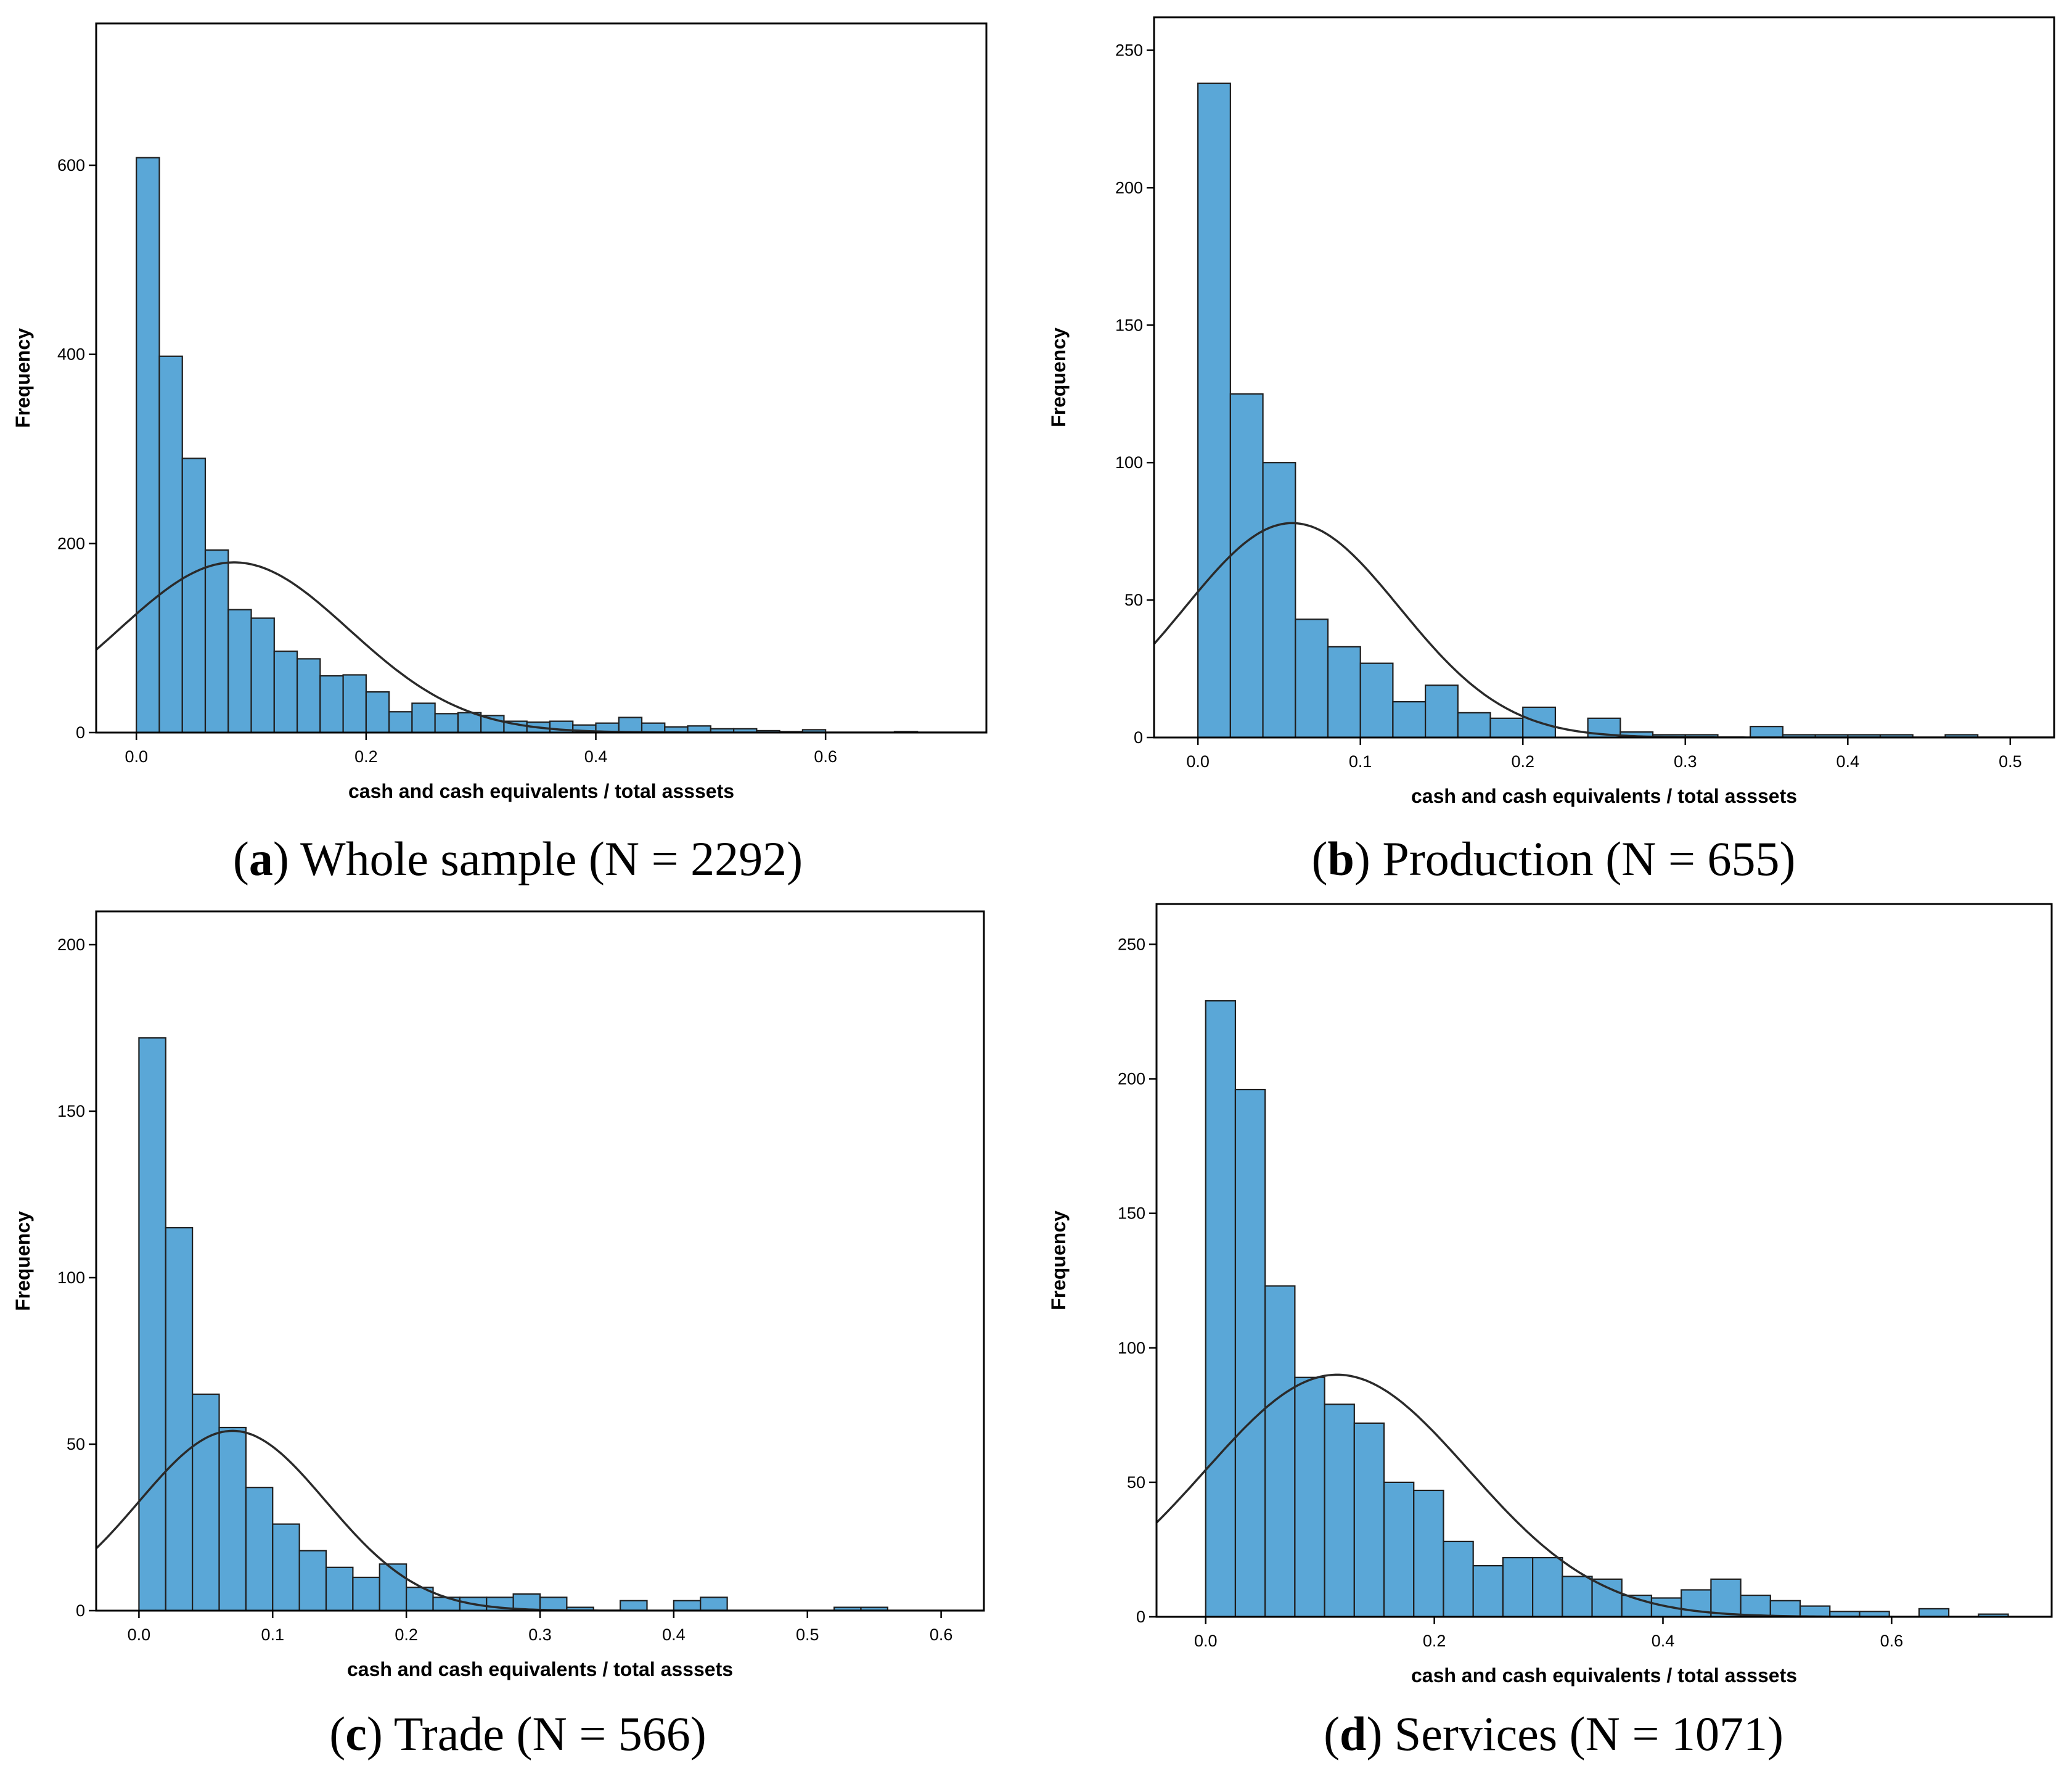  What do you see at coordinates (1553, 1734) in the screenshot?
I see `caption-d: (d) Services (N = 1071)` at bounding box center [1553, 1734].